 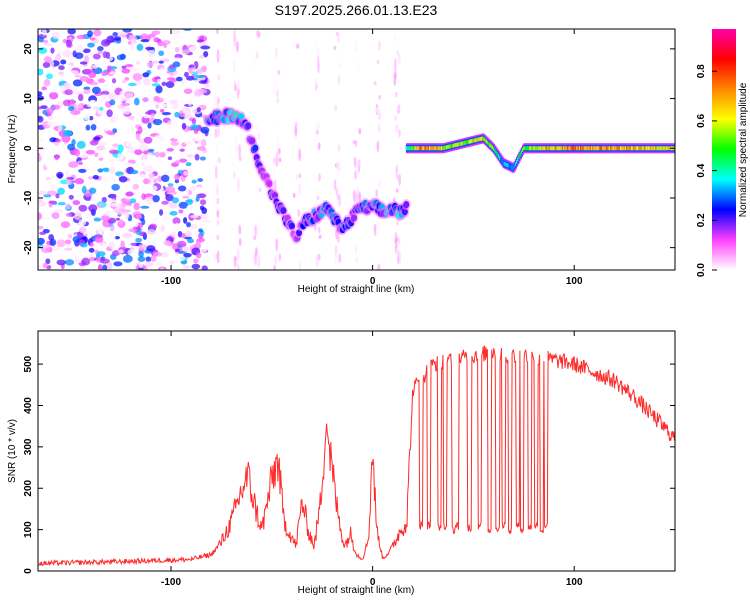 I want to click on spectrogram-xlabel: Height of straight line (km), so click(x=356, y=289).